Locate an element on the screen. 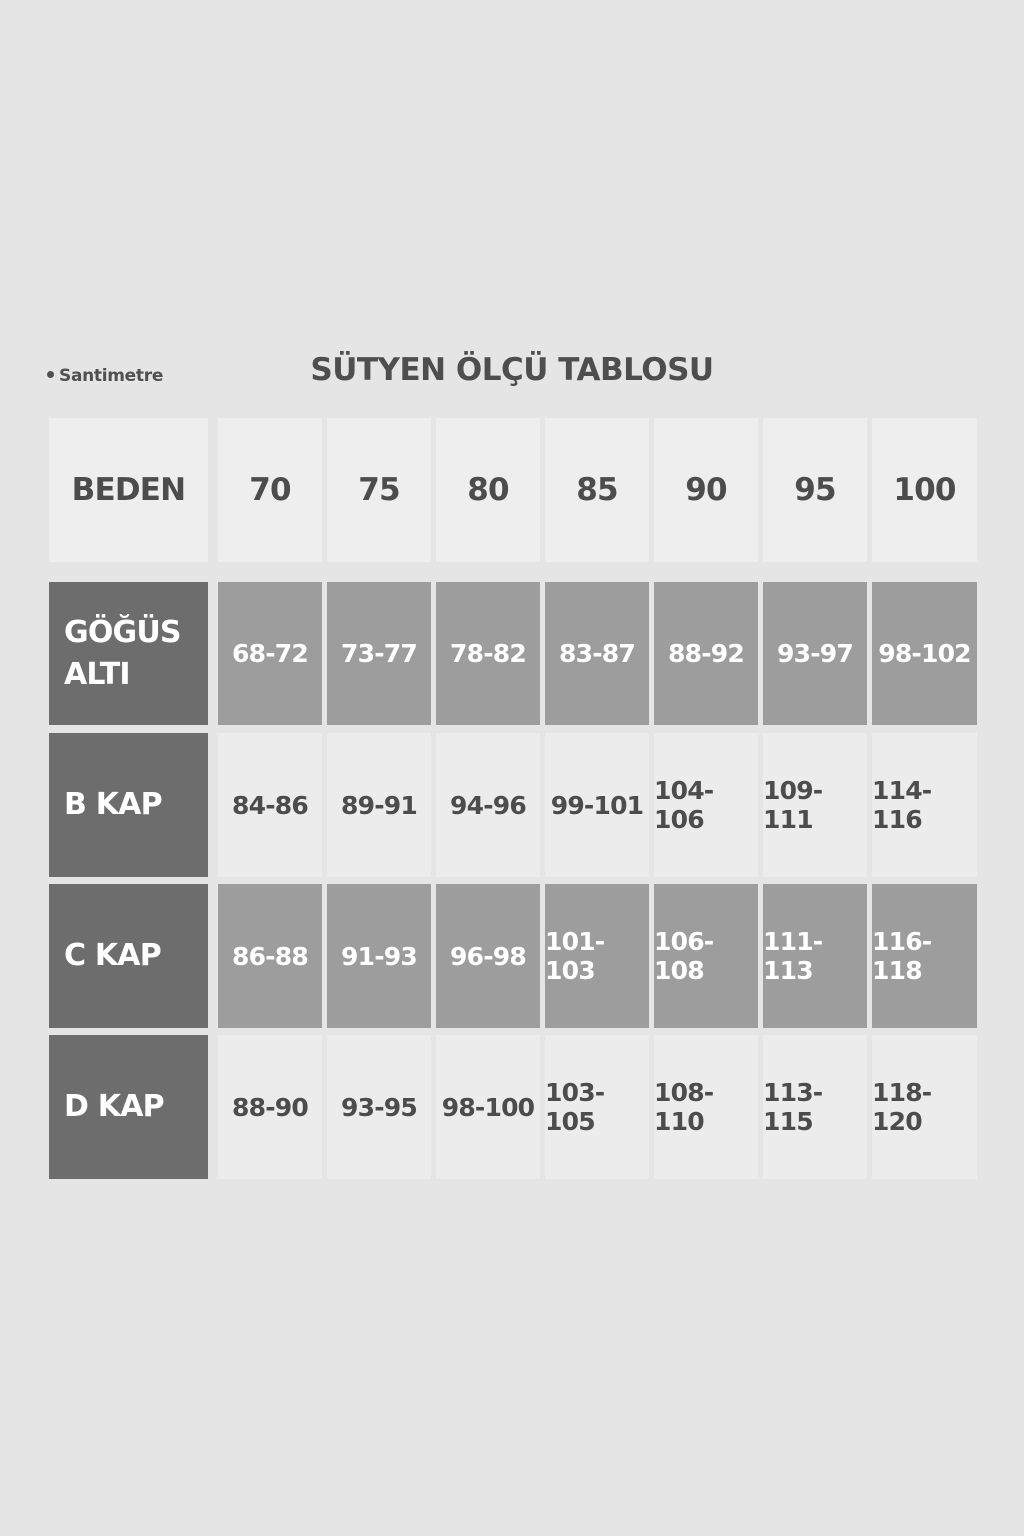  header-size-95: 95 is located at coordinates (815, 490).